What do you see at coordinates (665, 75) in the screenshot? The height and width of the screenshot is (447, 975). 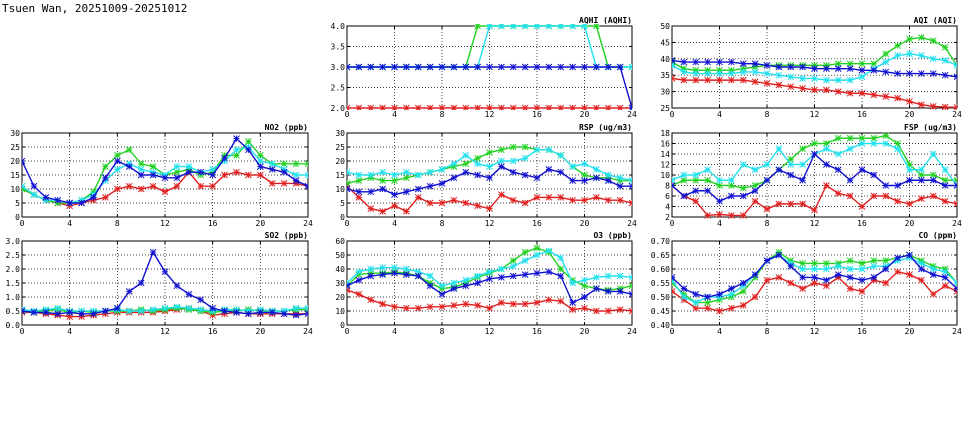 I see `y-tick-label: 35` at bounding box center [665, 75].